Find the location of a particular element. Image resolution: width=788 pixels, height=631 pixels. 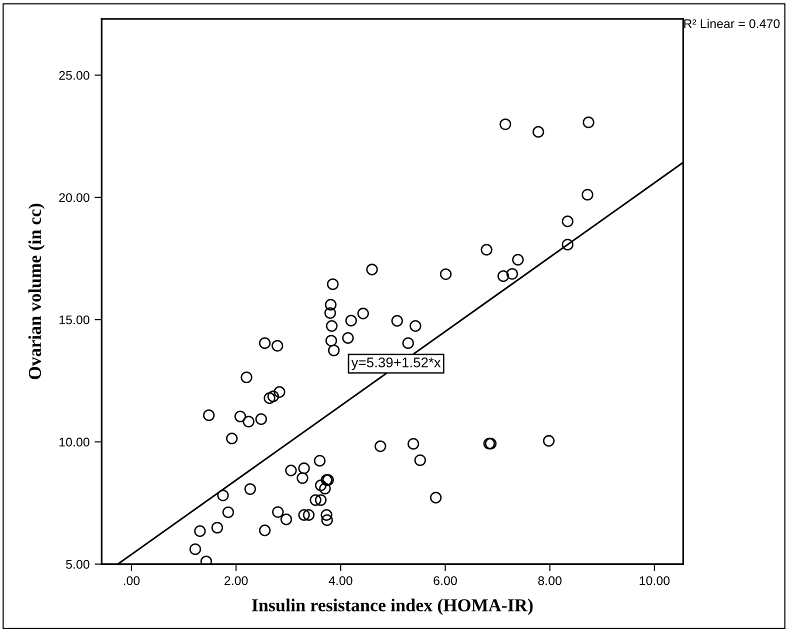

y-tick-label: 5.00 is located at coordinates (78, 564).